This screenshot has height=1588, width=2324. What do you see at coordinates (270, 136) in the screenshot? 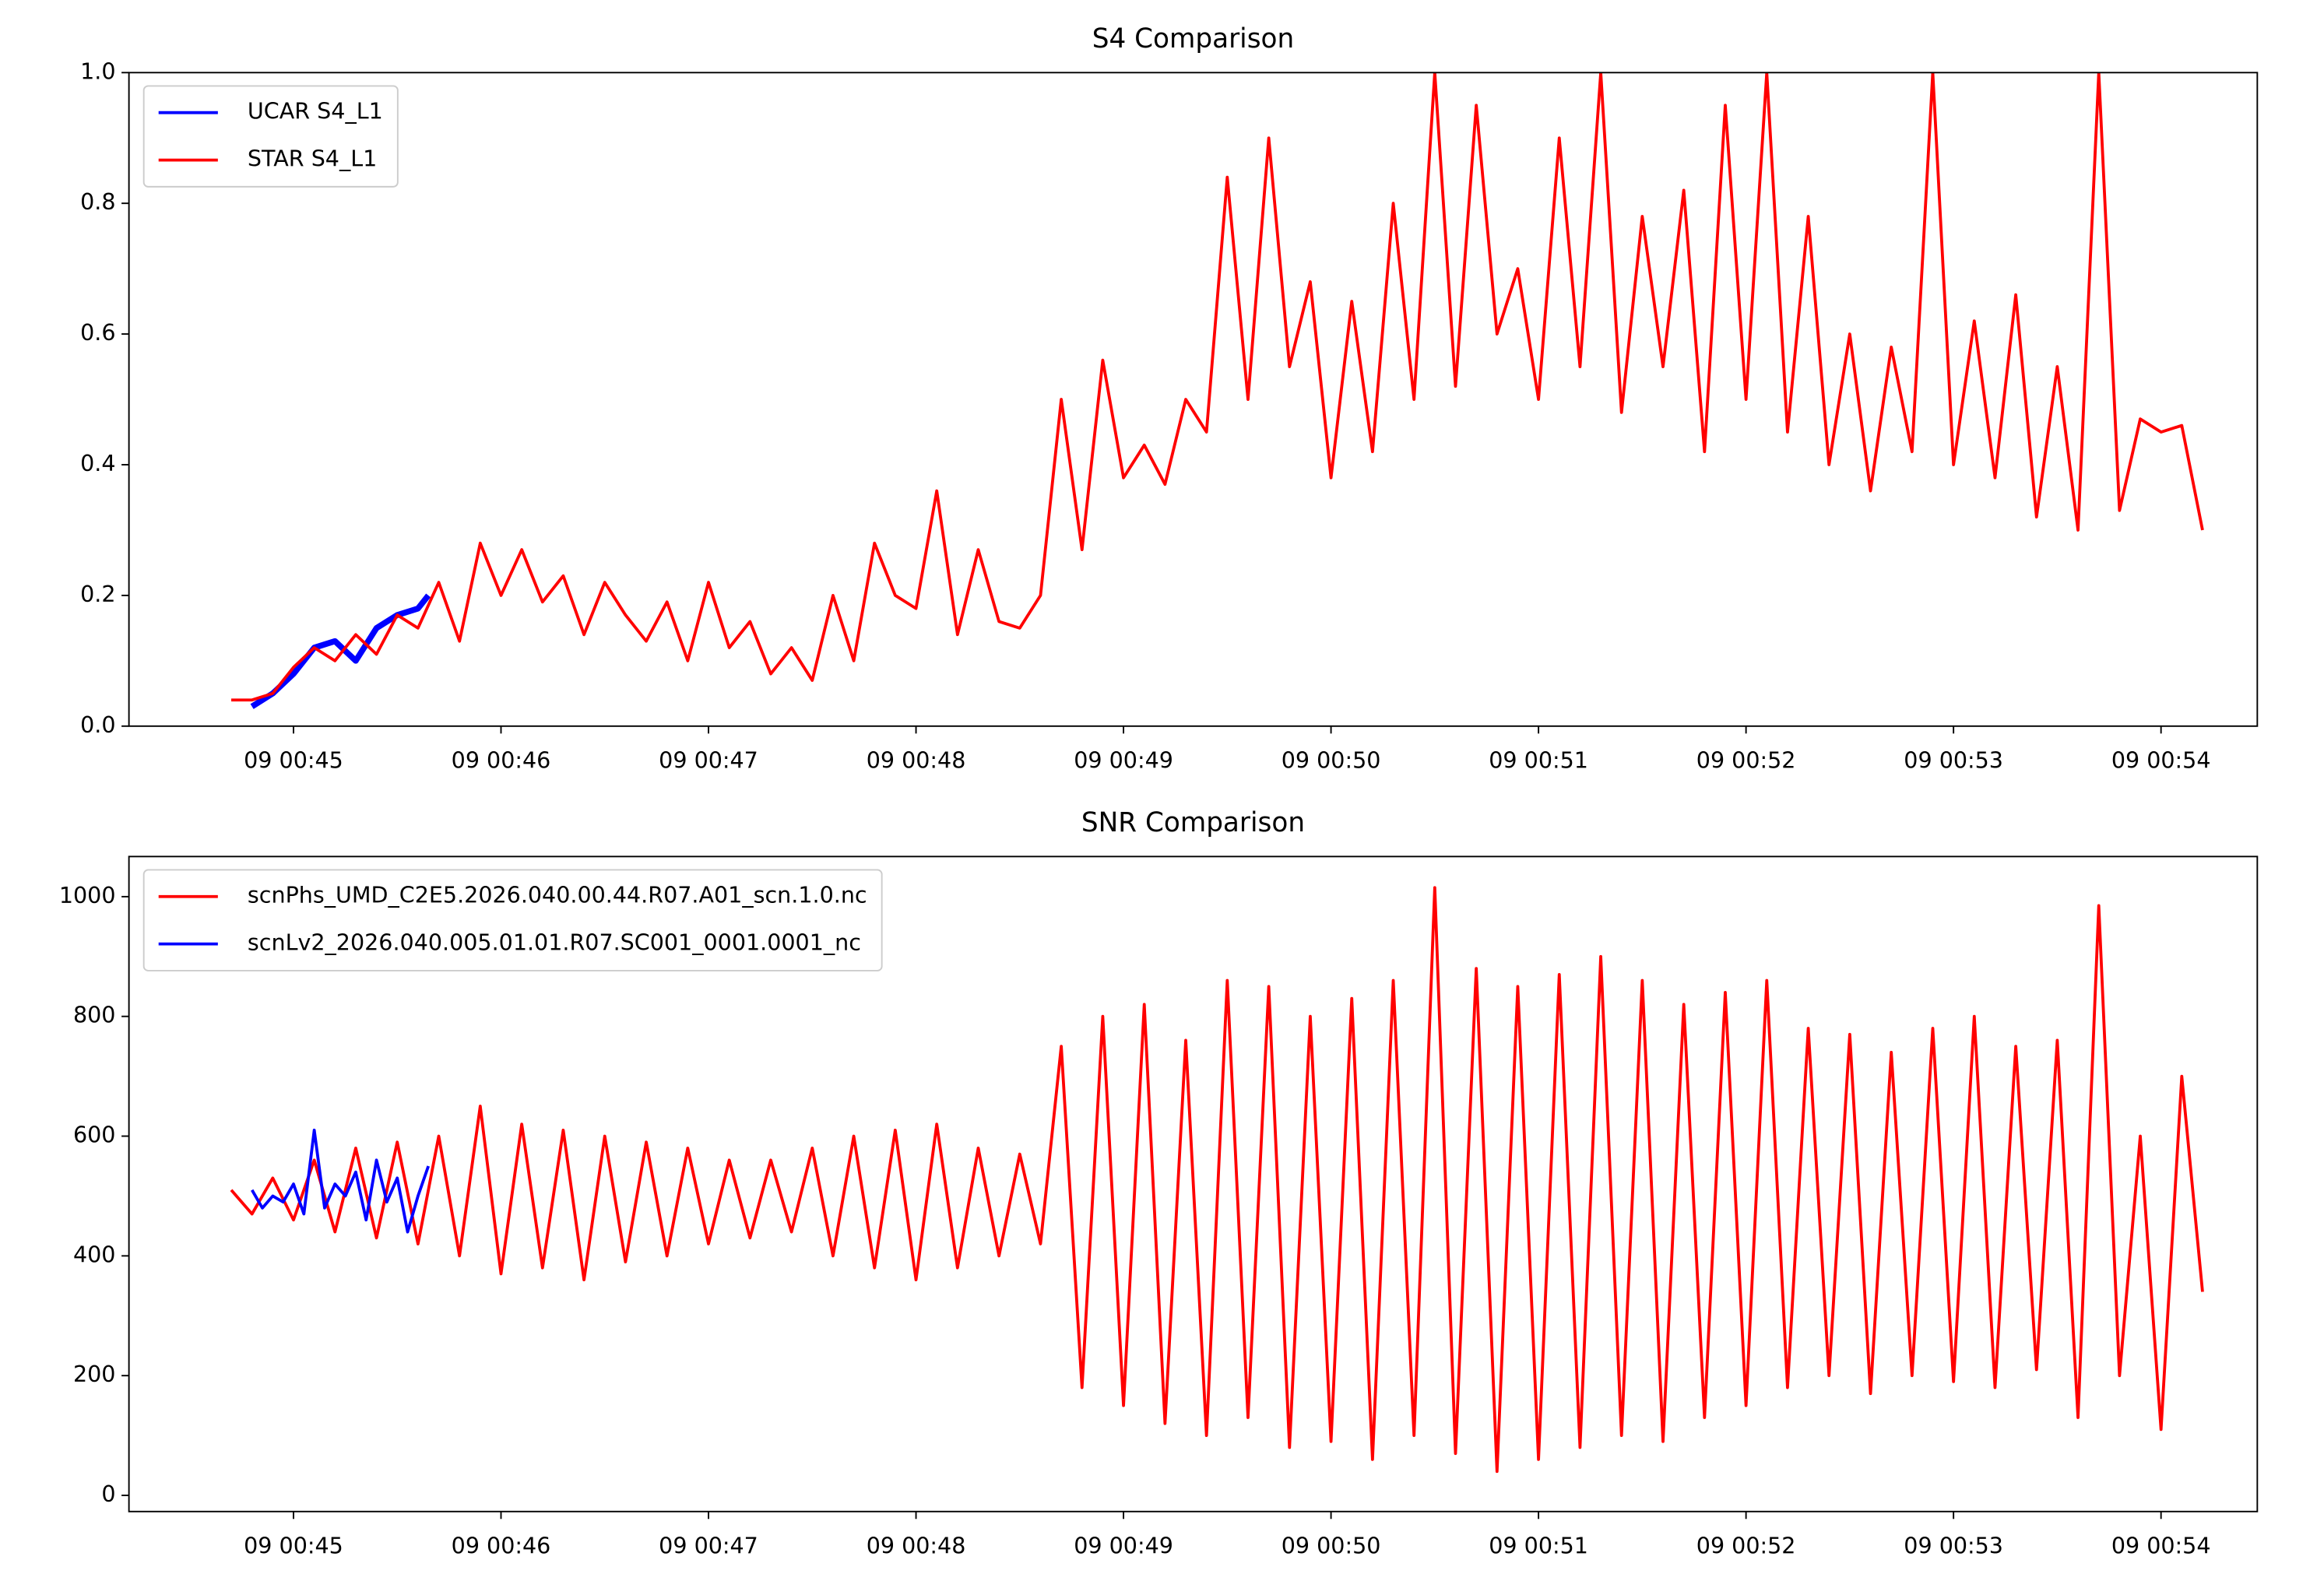
I see `legend: UCAR S4_L1 STAR S4_L1` at bounding box center [270, 136].